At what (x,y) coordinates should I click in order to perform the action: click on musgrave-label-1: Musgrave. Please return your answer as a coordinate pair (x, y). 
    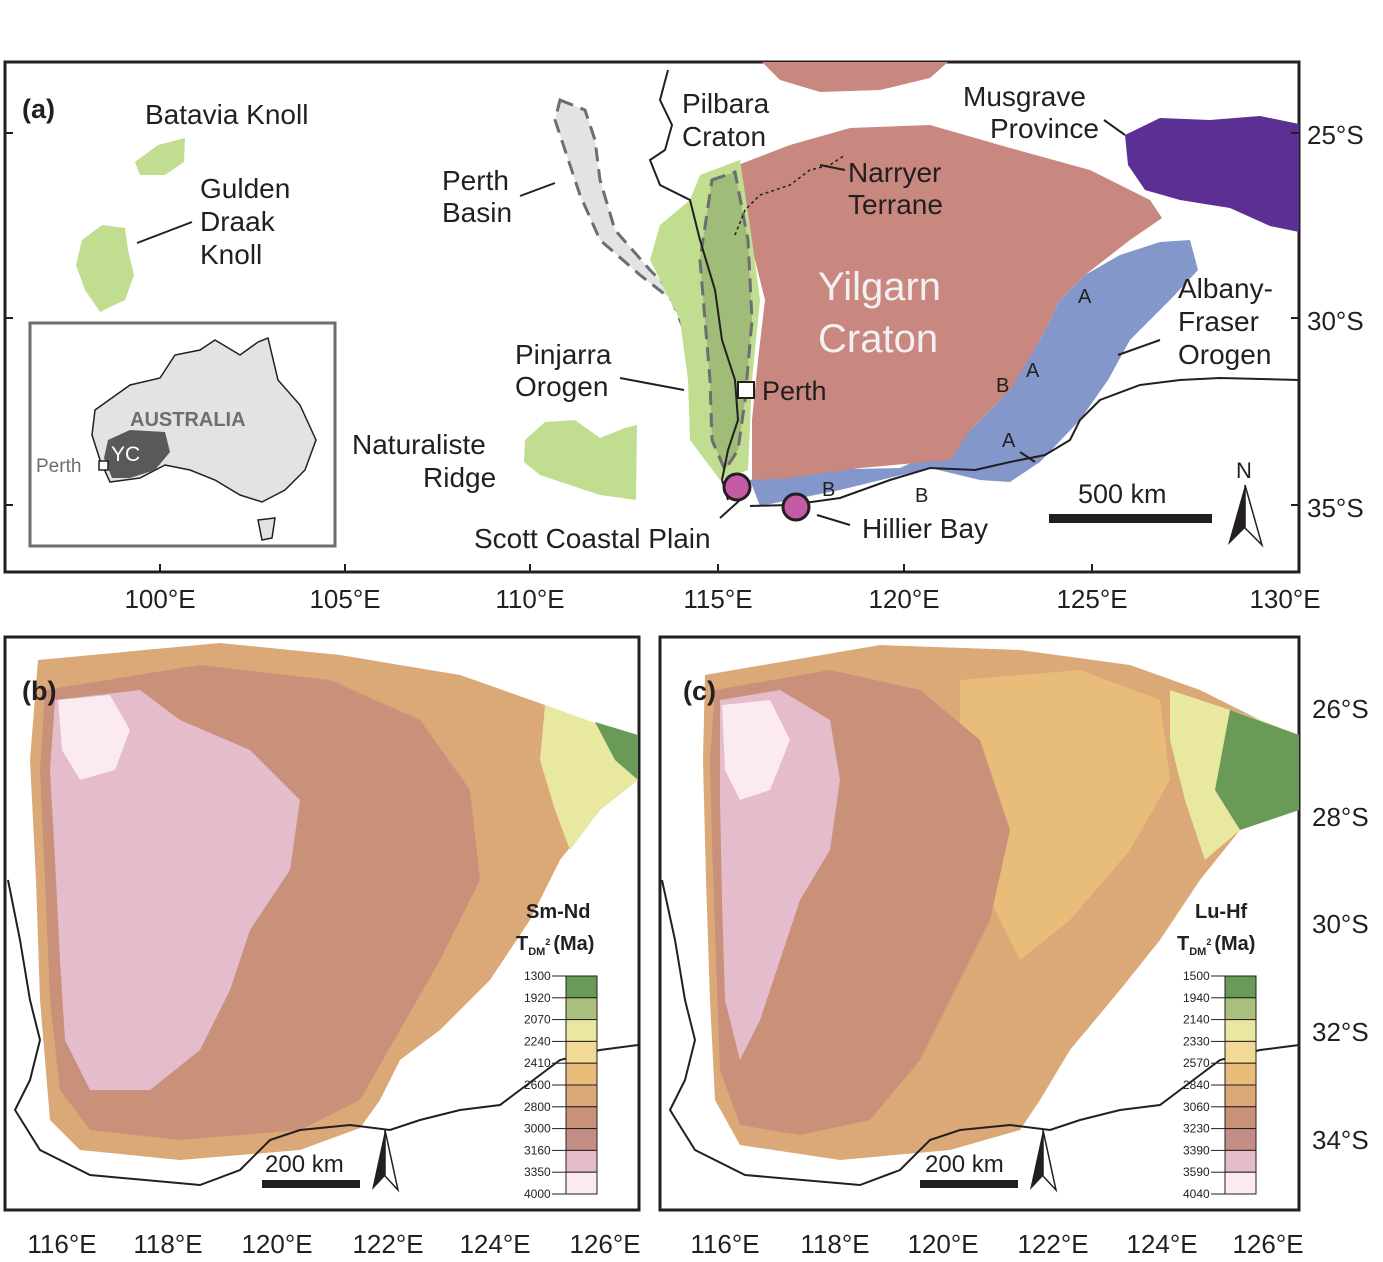
    Looking at the image, I should click on (1024, 96).